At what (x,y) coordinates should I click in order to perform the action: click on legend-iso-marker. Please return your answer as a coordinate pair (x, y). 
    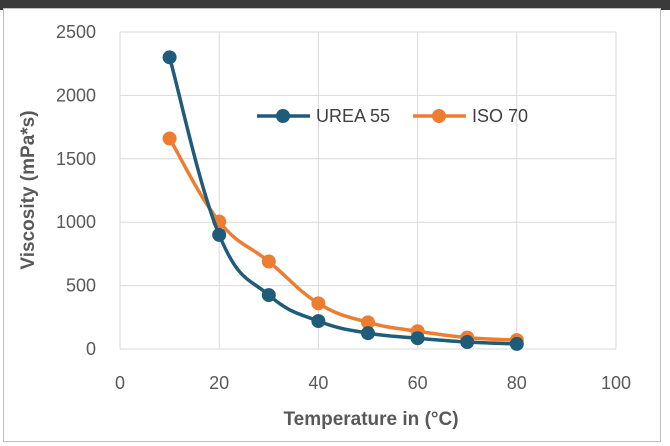
    Looking at the image, I should click on (439, 116).